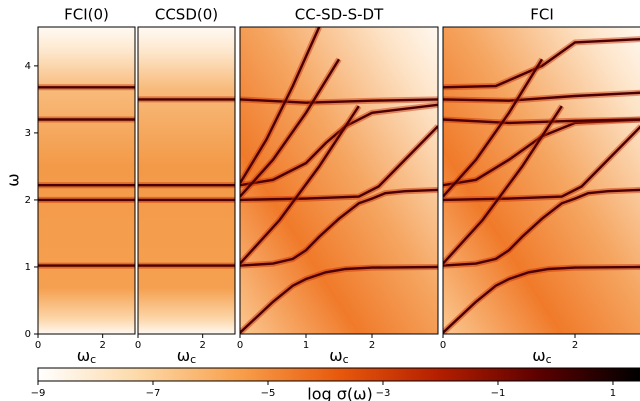 The image size is (640, 401). Describe the element at coordinates (339, 15) in the screenshot. I see `panel-title: CC-SD-S-DT` at that location.